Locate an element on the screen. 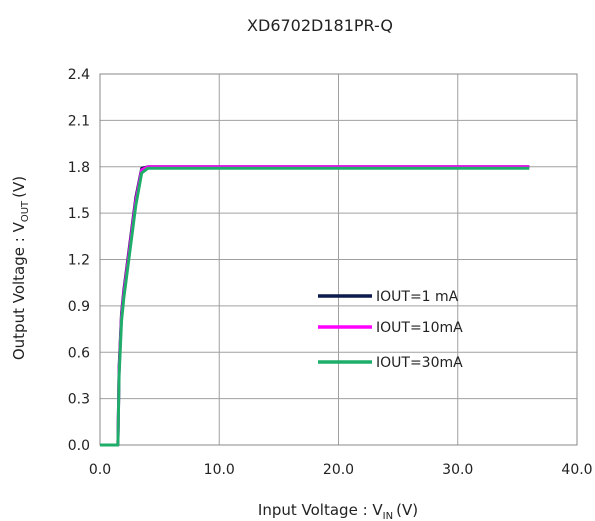 This screenshot has width=595, height=521. y-tick-label: 1.2 is located at coordinates (79, 261).